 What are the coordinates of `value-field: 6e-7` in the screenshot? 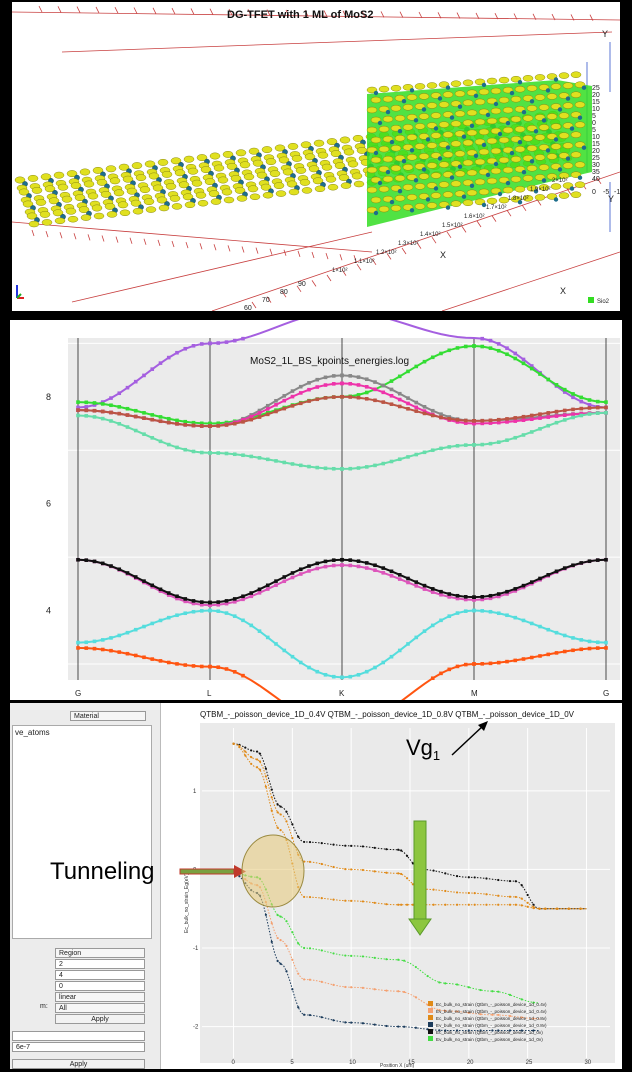 It's located at (78, 1047).